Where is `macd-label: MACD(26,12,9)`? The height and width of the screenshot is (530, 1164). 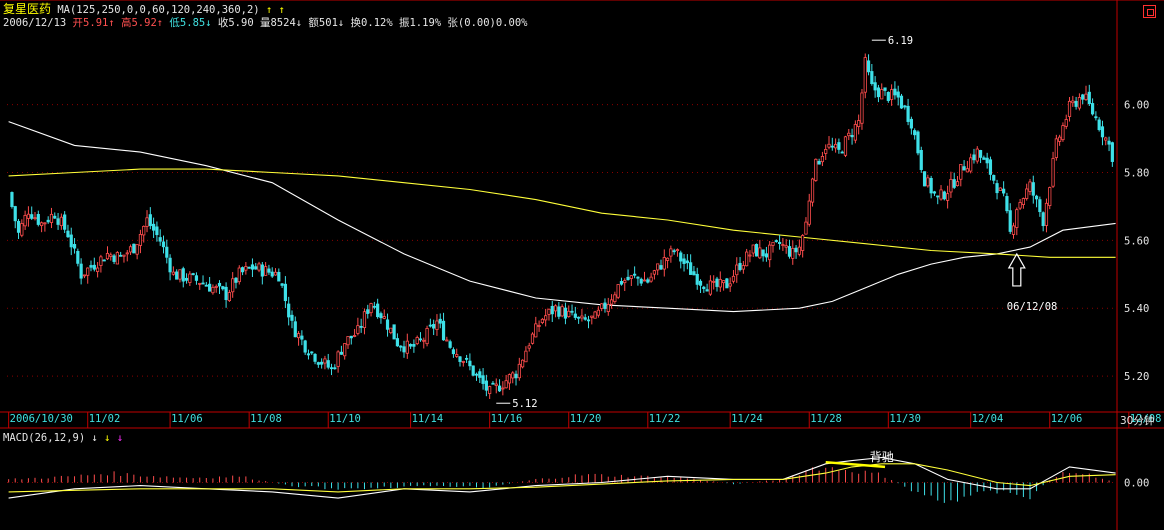
macd-label: MACD(26,12,9) is located at coordinates (44, 438).